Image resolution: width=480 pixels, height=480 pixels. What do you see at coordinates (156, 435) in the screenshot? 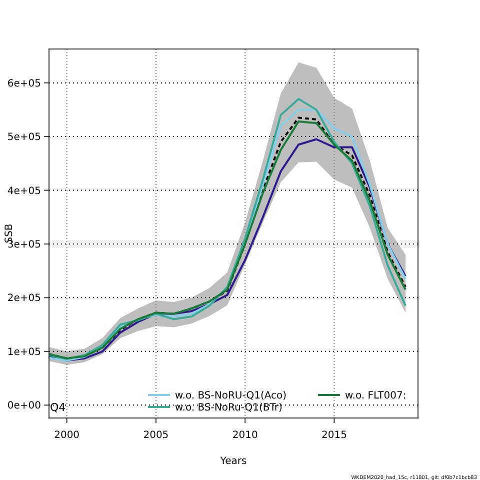
I see `x-tick-label: 2005` at bounding box center [156, 435].